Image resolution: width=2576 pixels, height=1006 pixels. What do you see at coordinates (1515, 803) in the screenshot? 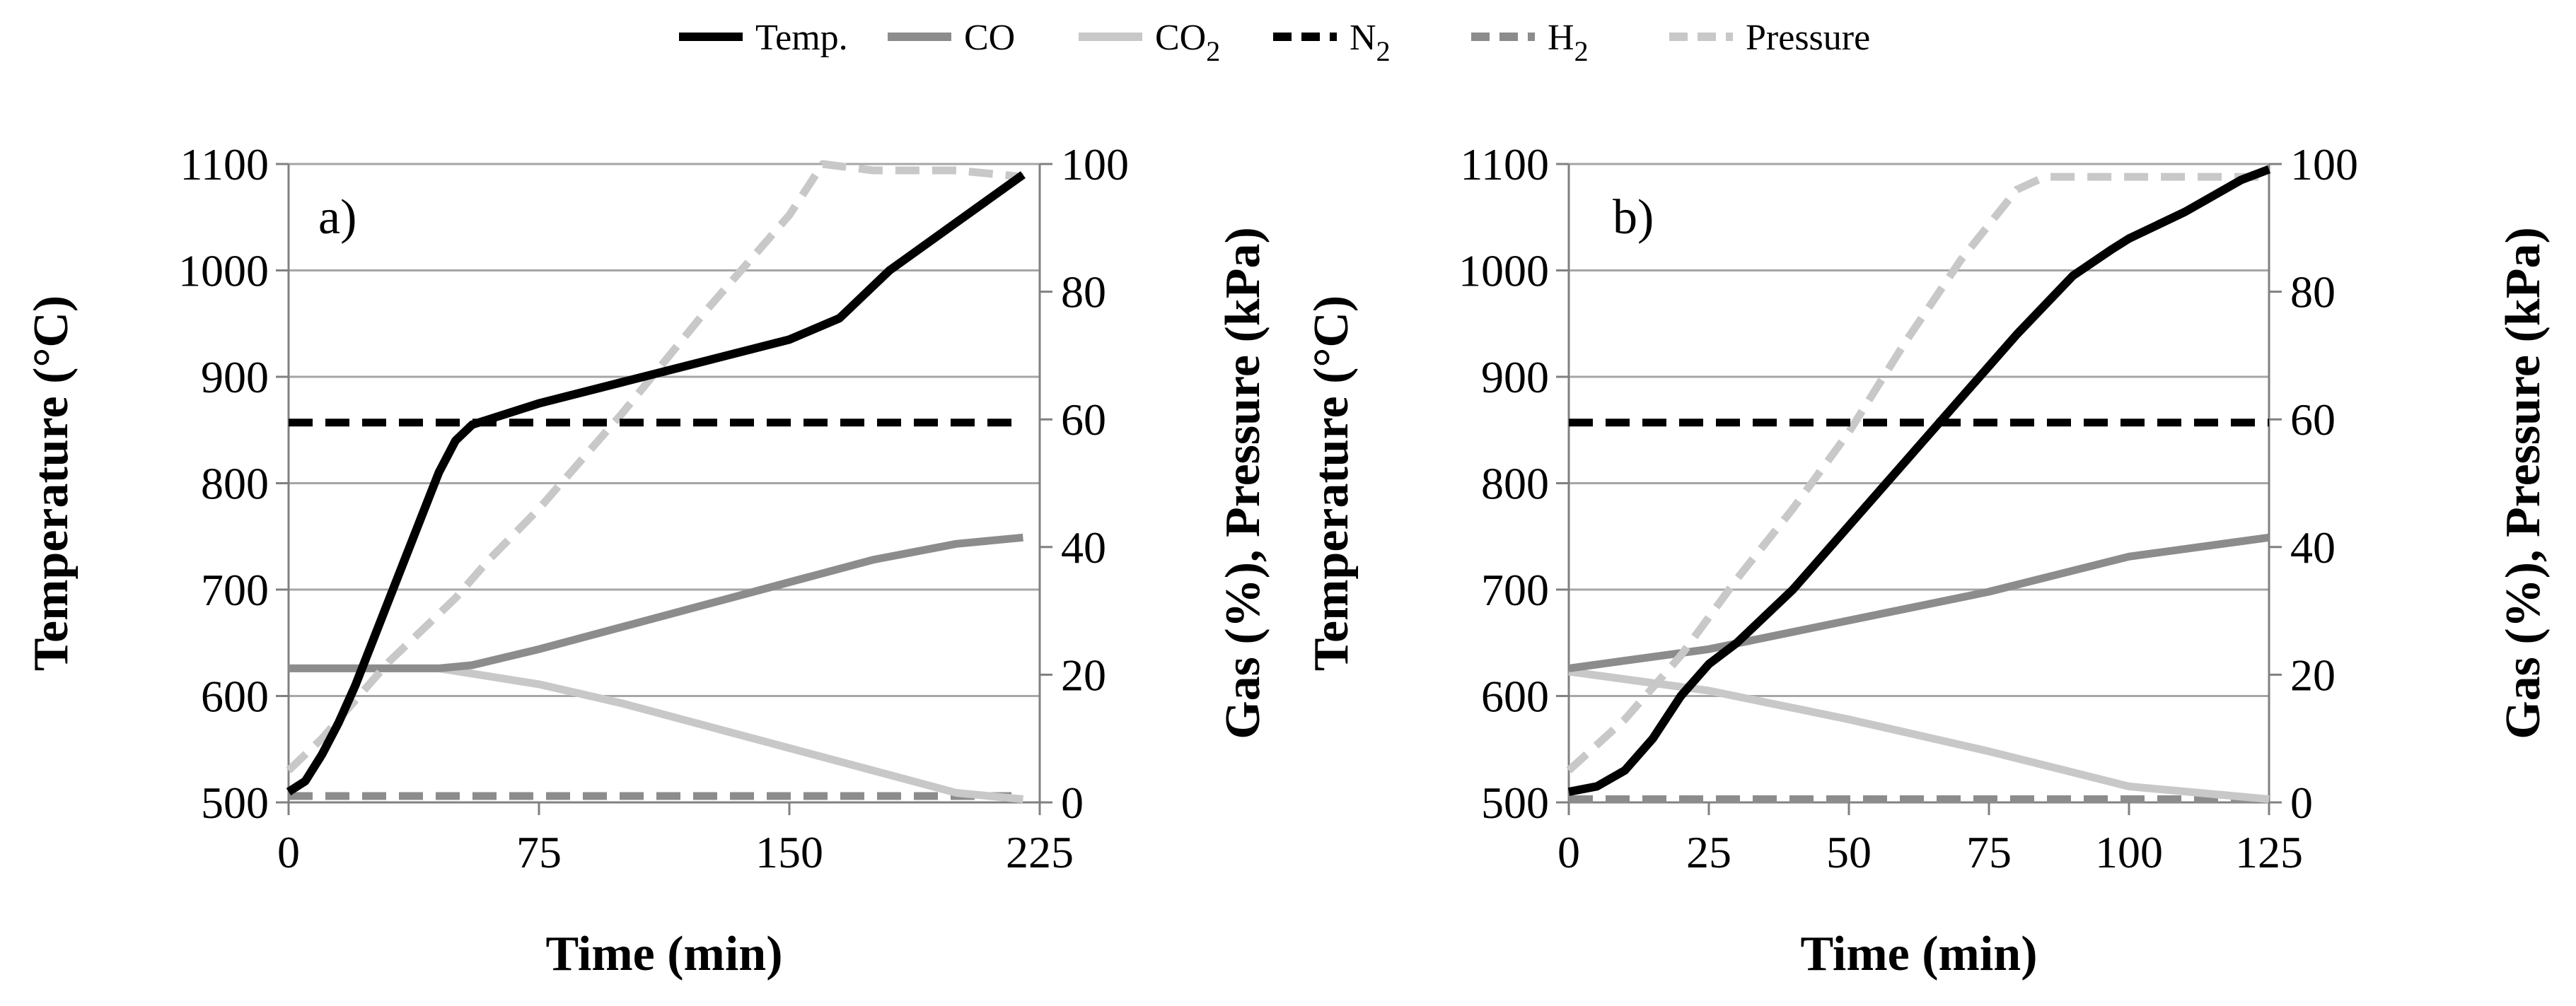
I see `y-tick-label-left-b: 500` at bounding box center [1515, 803].